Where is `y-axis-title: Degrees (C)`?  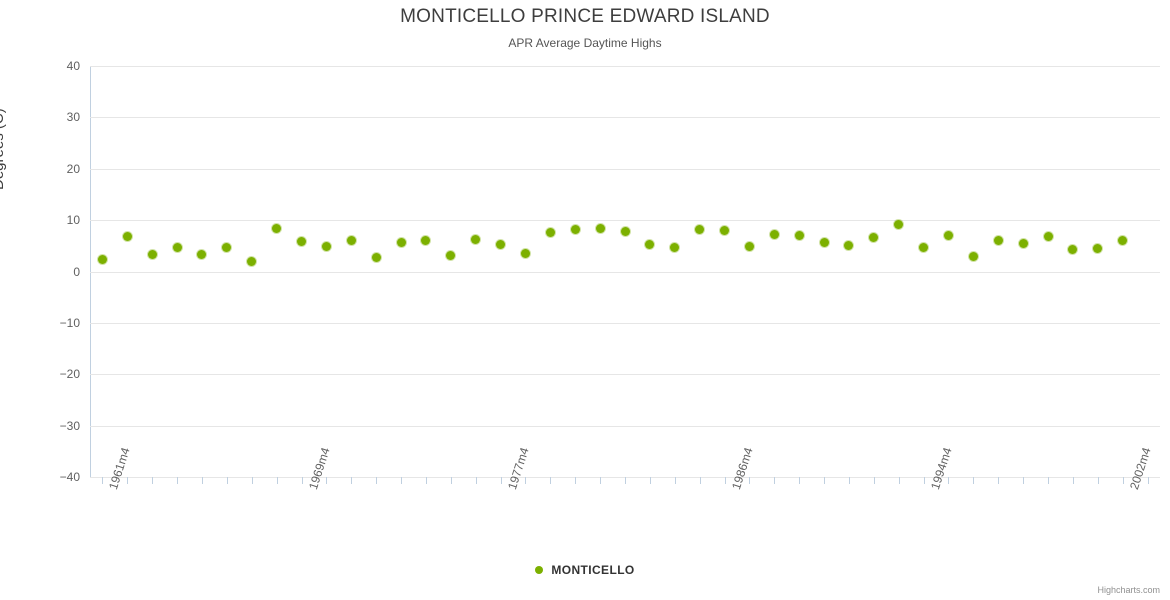 y-axis-title: Degrees (C) is located at coordinates (3, 149).